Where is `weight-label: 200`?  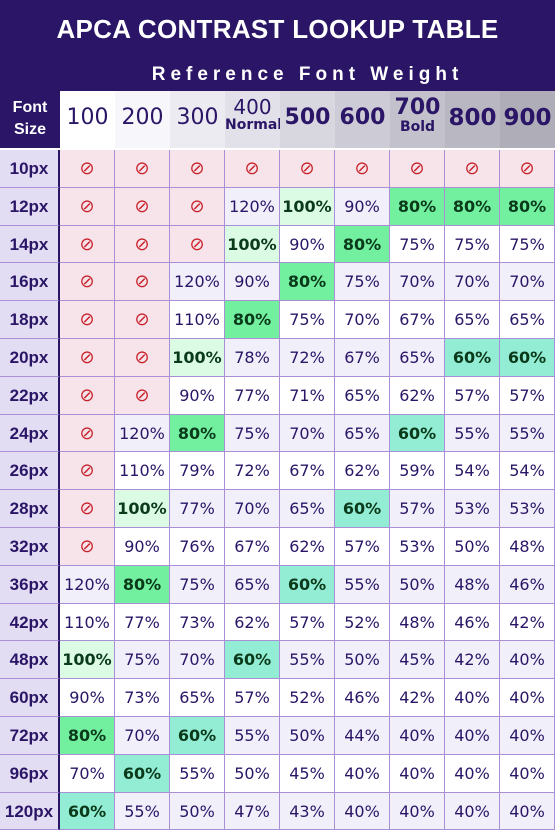
weight-label: 200 is located at coordinates (142, 117).